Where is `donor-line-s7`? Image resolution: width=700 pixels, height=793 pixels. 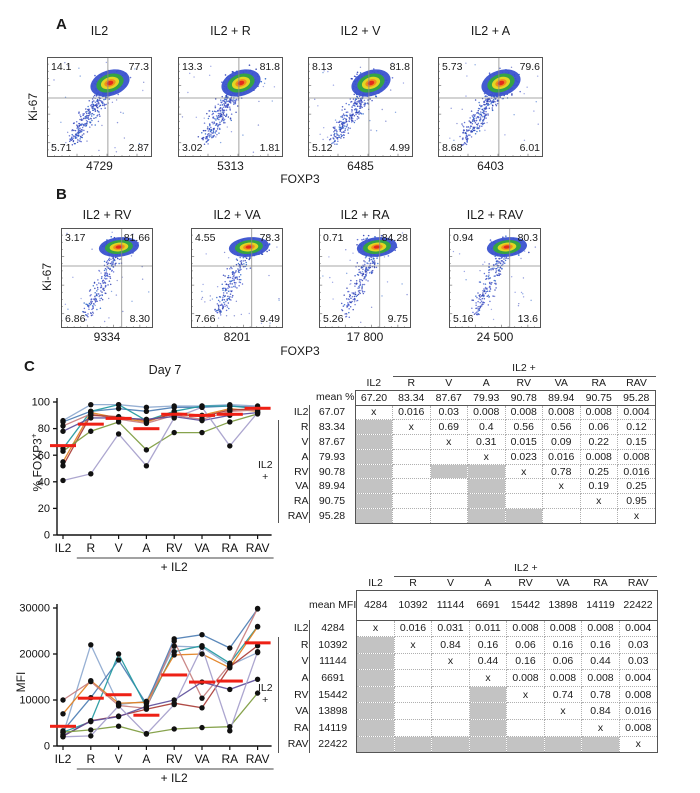 donor-line-s7 is located at coordinates (160, 421).